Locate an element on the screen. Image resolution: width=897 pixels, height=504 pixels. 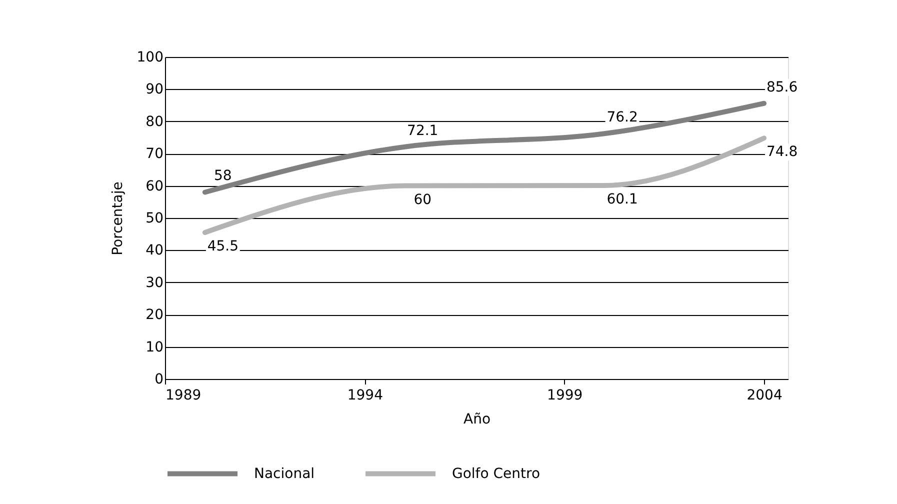
x-tick-label: 1999 is located at coordinates (565, 396).